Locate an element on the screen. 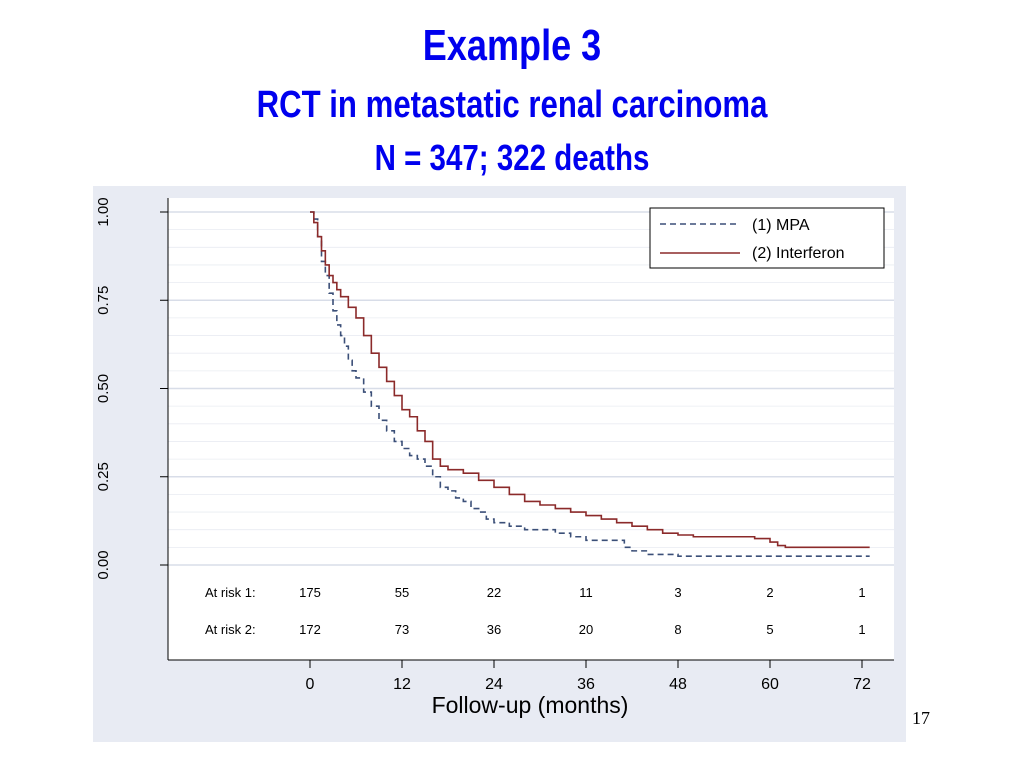 The height and width of the screenshot is (768, 1024). x-tick-label: 60 is located at coordinates (770, 684).